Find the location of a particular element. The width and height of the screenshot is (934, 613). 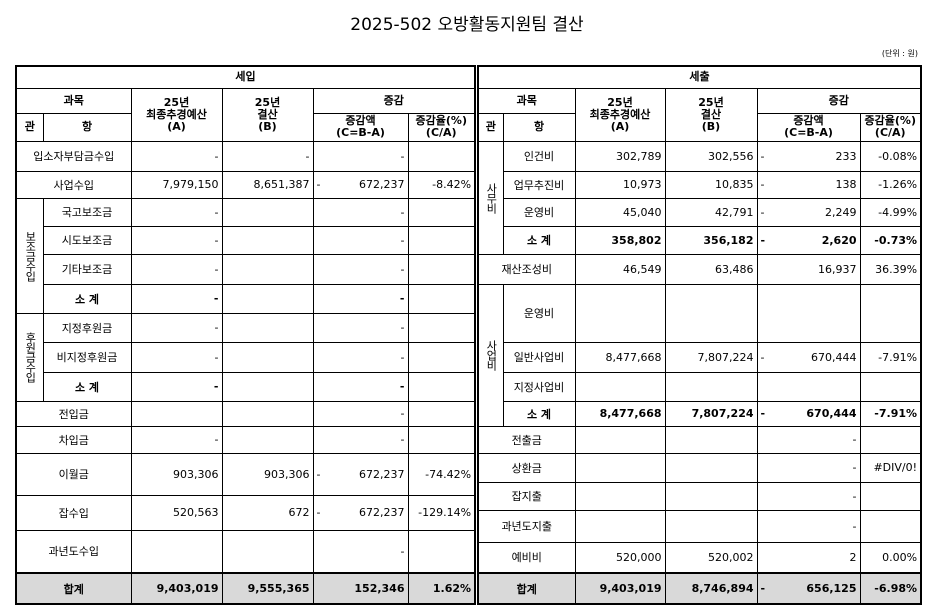

item: 기타보조금 is located at coordinates (87, 269).